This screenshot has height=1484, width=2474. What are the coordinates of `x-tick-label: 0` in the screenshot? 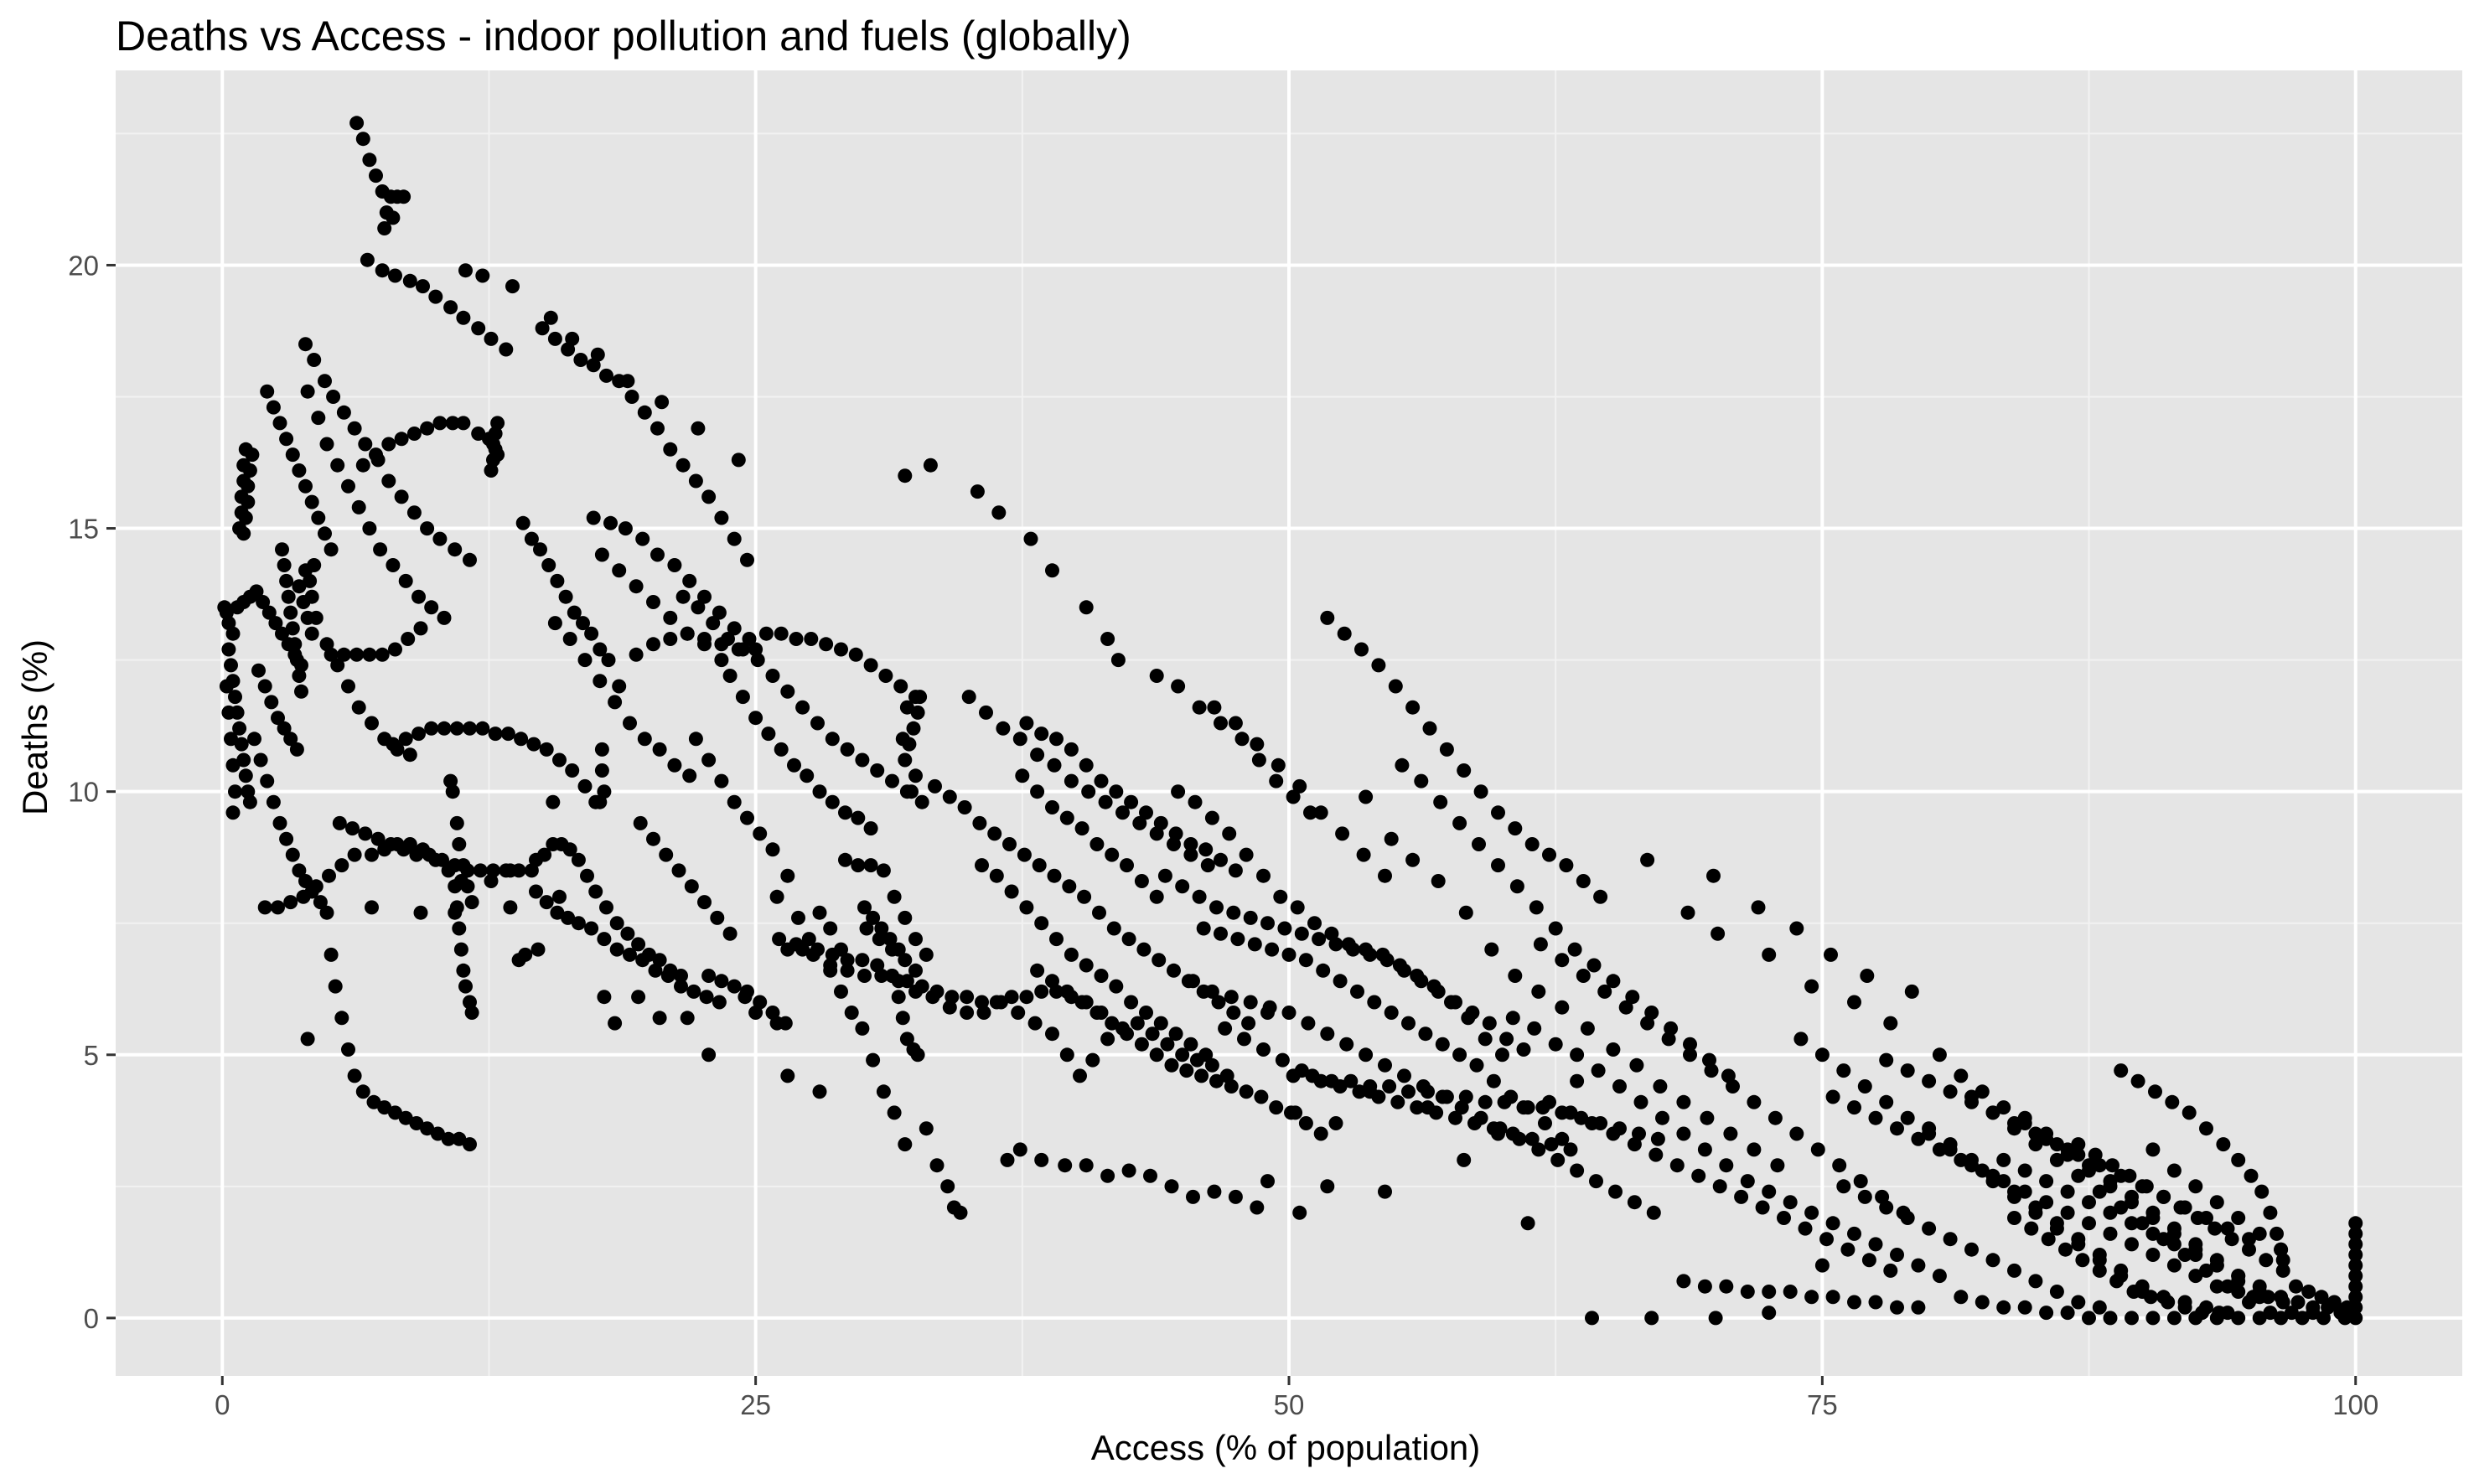 It's located at (223, 1404).